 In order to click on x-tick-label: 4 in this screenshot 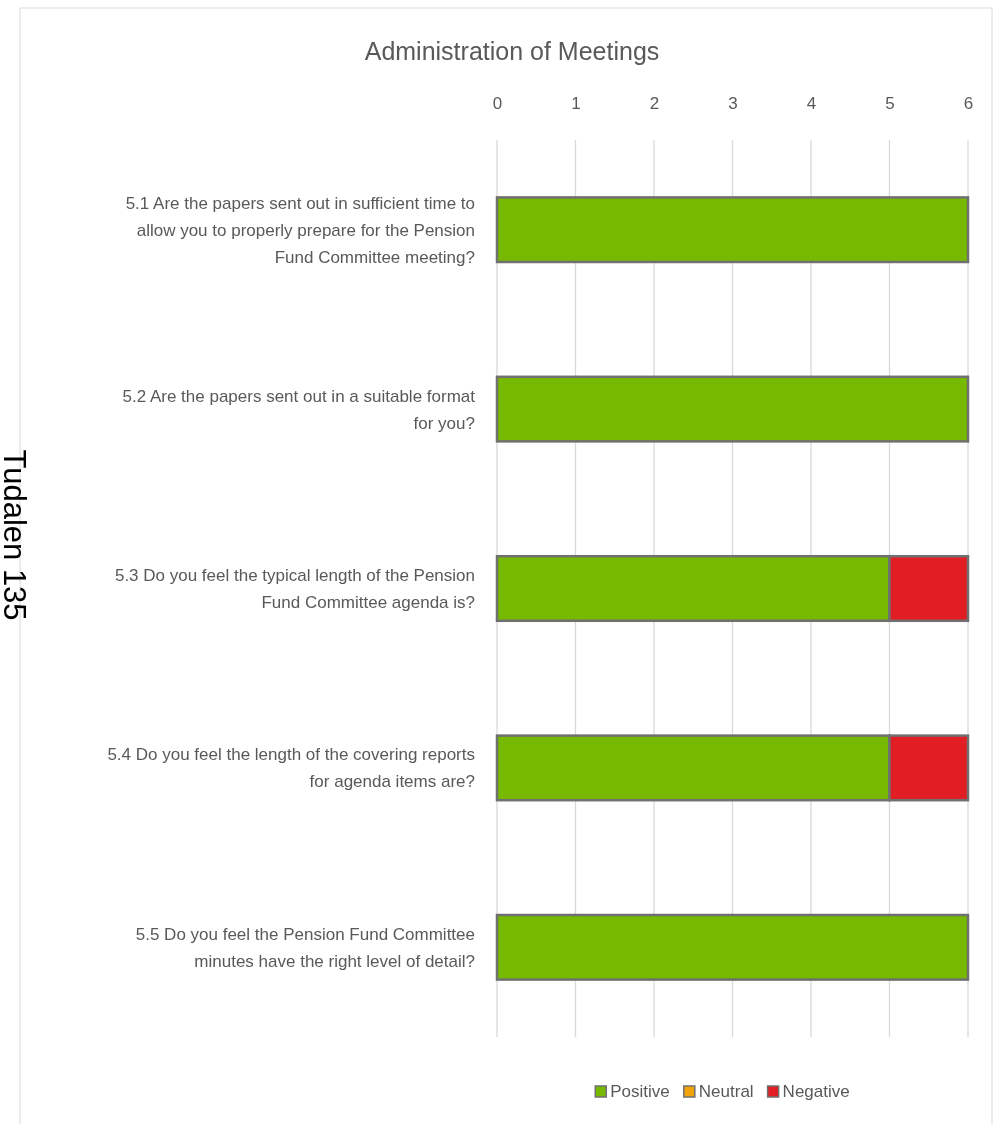, I will do `click(811, 103)`.